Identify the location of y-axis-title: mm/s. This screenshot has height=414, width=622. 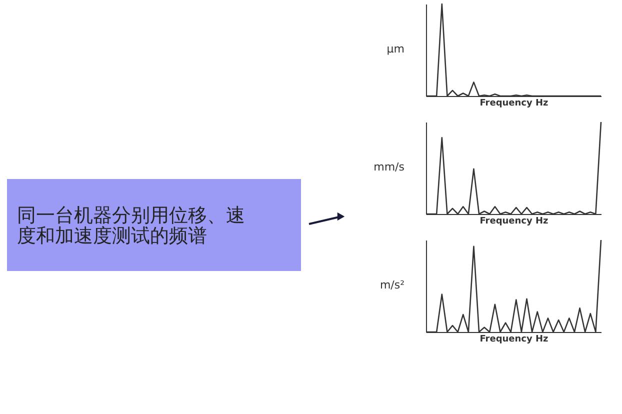
(389, 167).